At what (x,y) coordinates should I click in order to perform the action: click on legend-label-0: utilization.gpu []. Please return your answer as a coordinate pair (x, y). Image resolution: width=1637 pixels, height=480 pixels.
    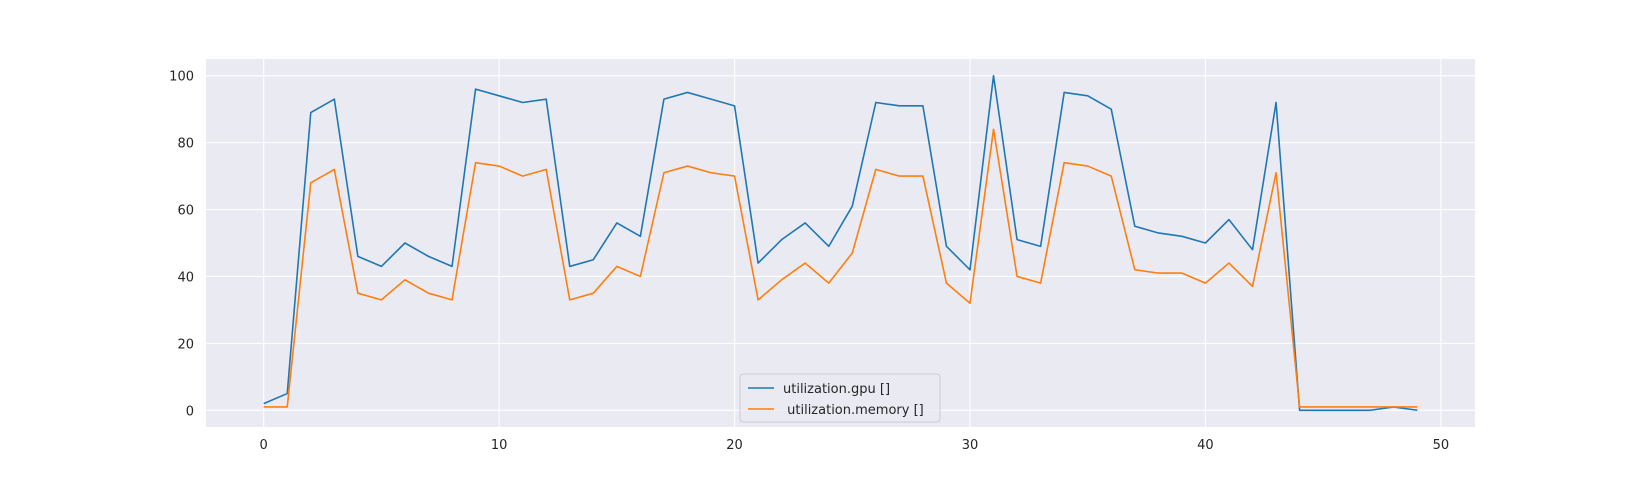
    Looking at the image, I should click on (836, 389).